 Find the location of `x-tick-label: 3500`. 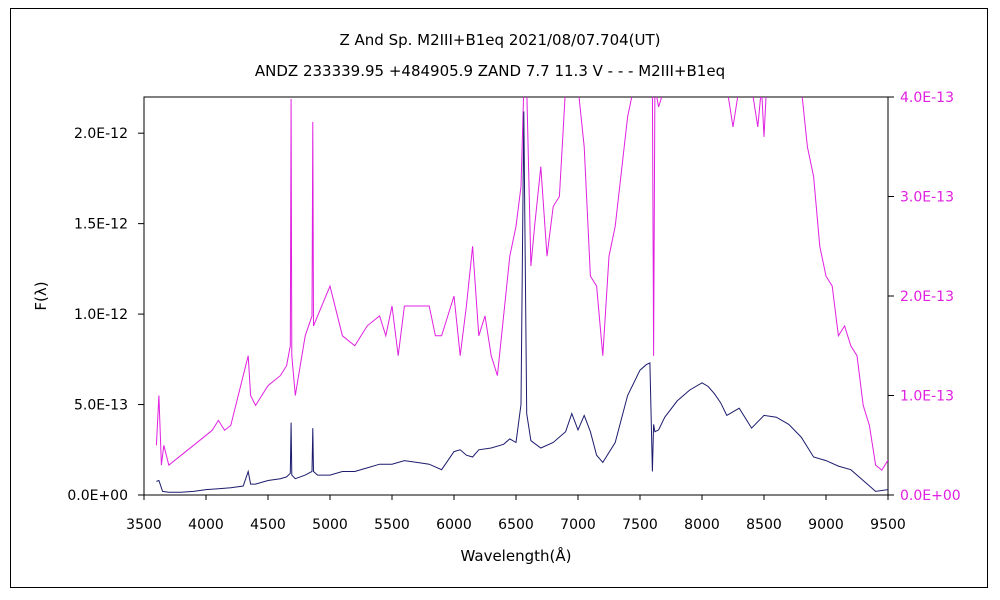

x-tick-label: 3500 is located at coordinates (144, 525).